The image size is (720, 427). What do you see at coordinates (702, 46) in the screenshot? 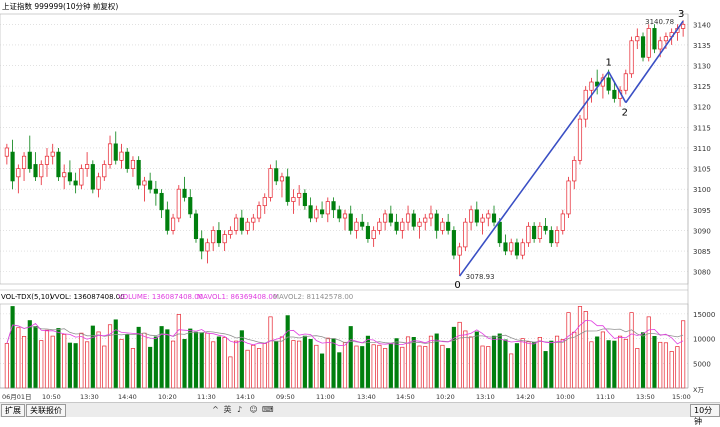
I see `price-tick-label: 3135` at bounding box center [702, 46].